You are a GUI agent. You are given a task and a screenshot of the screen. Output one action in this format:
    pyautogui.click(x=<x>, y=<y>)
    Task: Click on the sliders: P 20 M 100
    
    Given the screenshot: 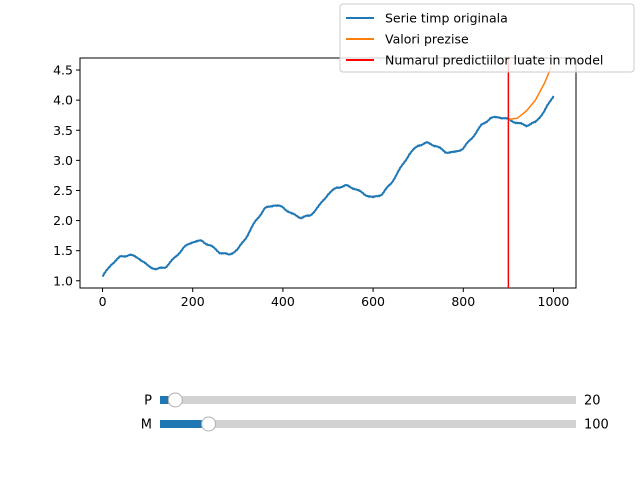 What is the action you would take?
    pyautogui.click(x=375, y=412)
    